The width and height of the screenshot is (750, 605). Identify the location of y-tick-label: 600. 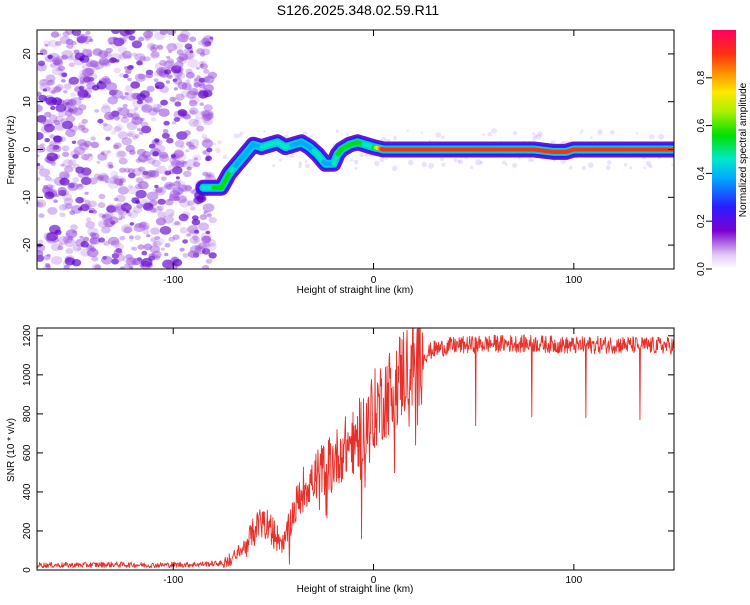
(27, 452).